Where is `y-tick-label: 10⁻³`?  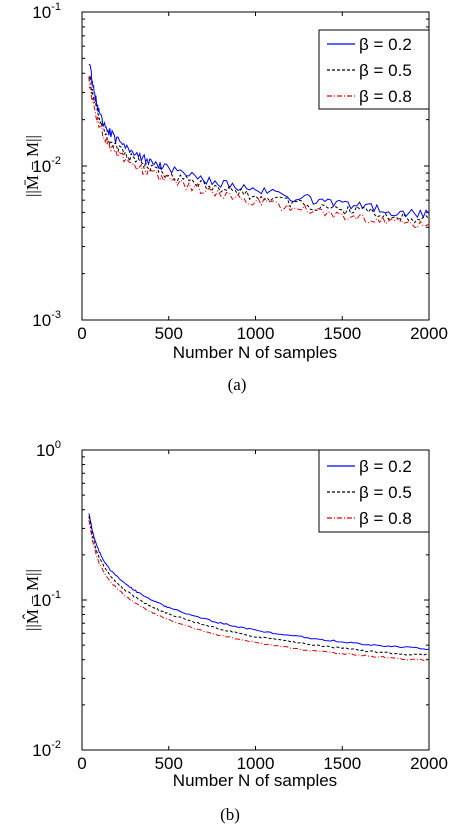 y-tick-label: 10⁻³ is located at coordinates (46, 319).